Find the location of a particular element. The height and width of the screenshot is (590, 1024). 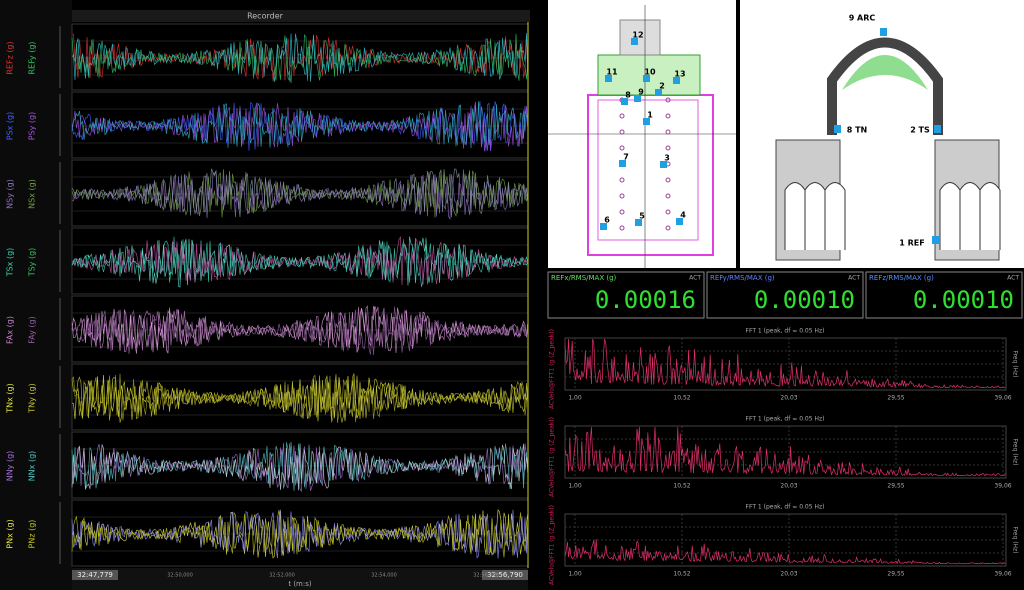

channel-label: TNx (g) is located at coordinates (10, 398).